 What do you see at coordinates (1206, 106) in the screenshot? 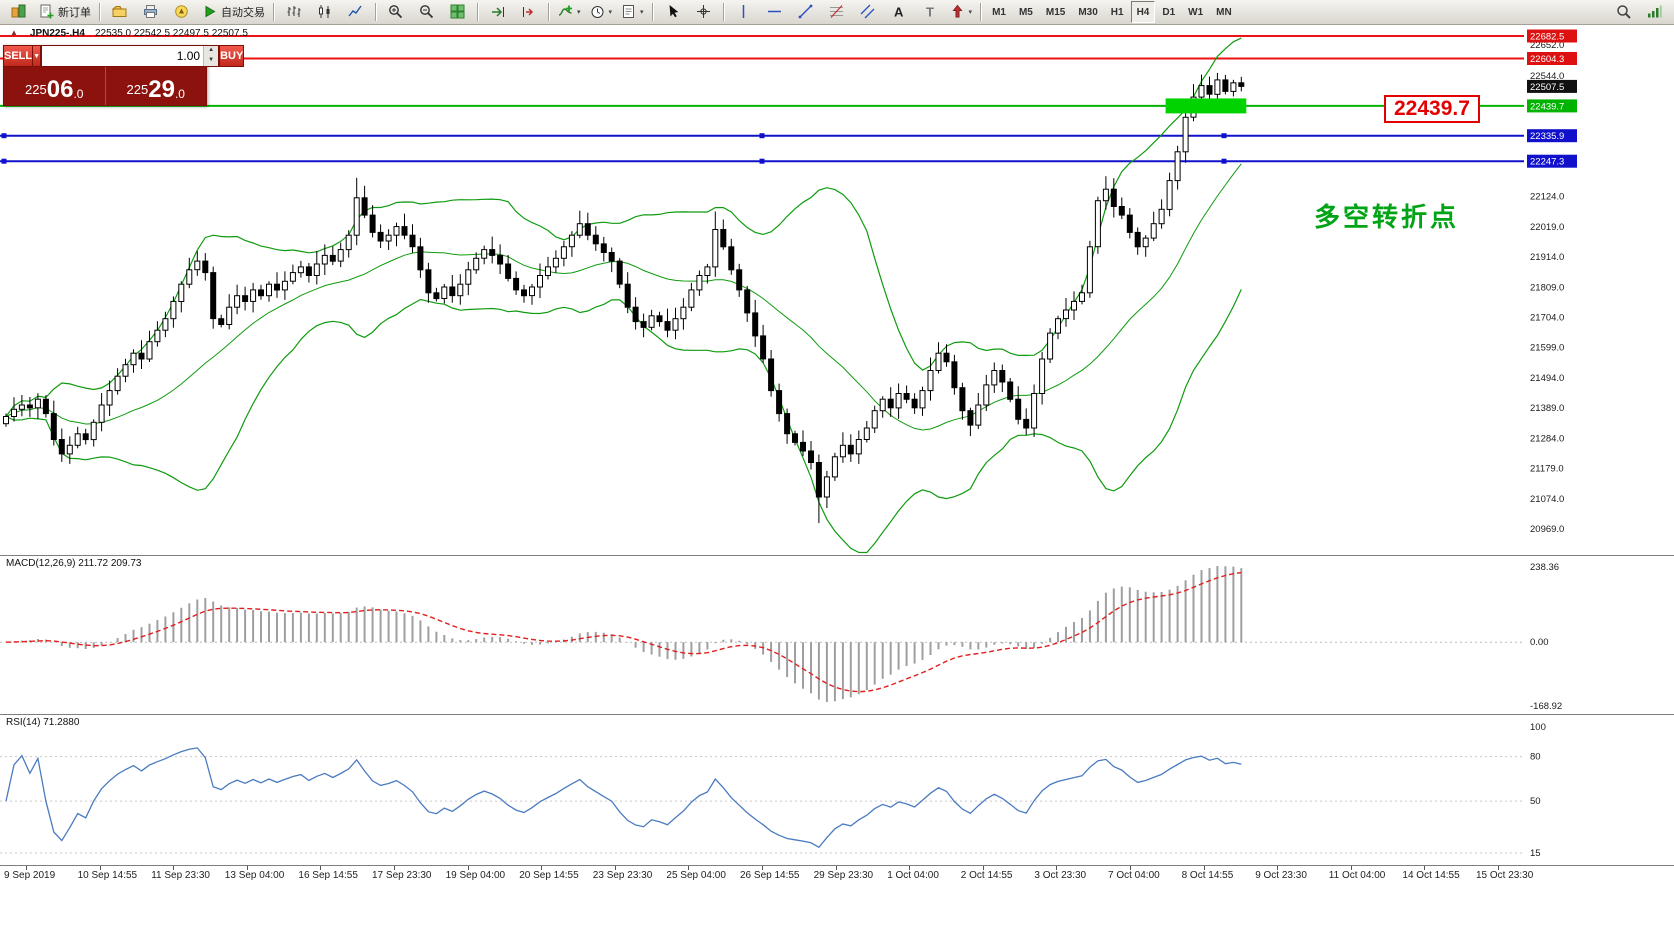
I see `breakout-highlight-zone` at bounding box center [1206, 106].